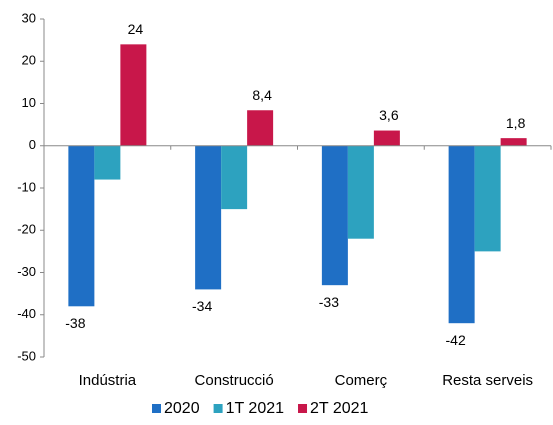 This screenshot has width=553, height=425. Describe the element at coordinates (182, 408) in the screenshot. I see `legend-label: 2020` at that location.